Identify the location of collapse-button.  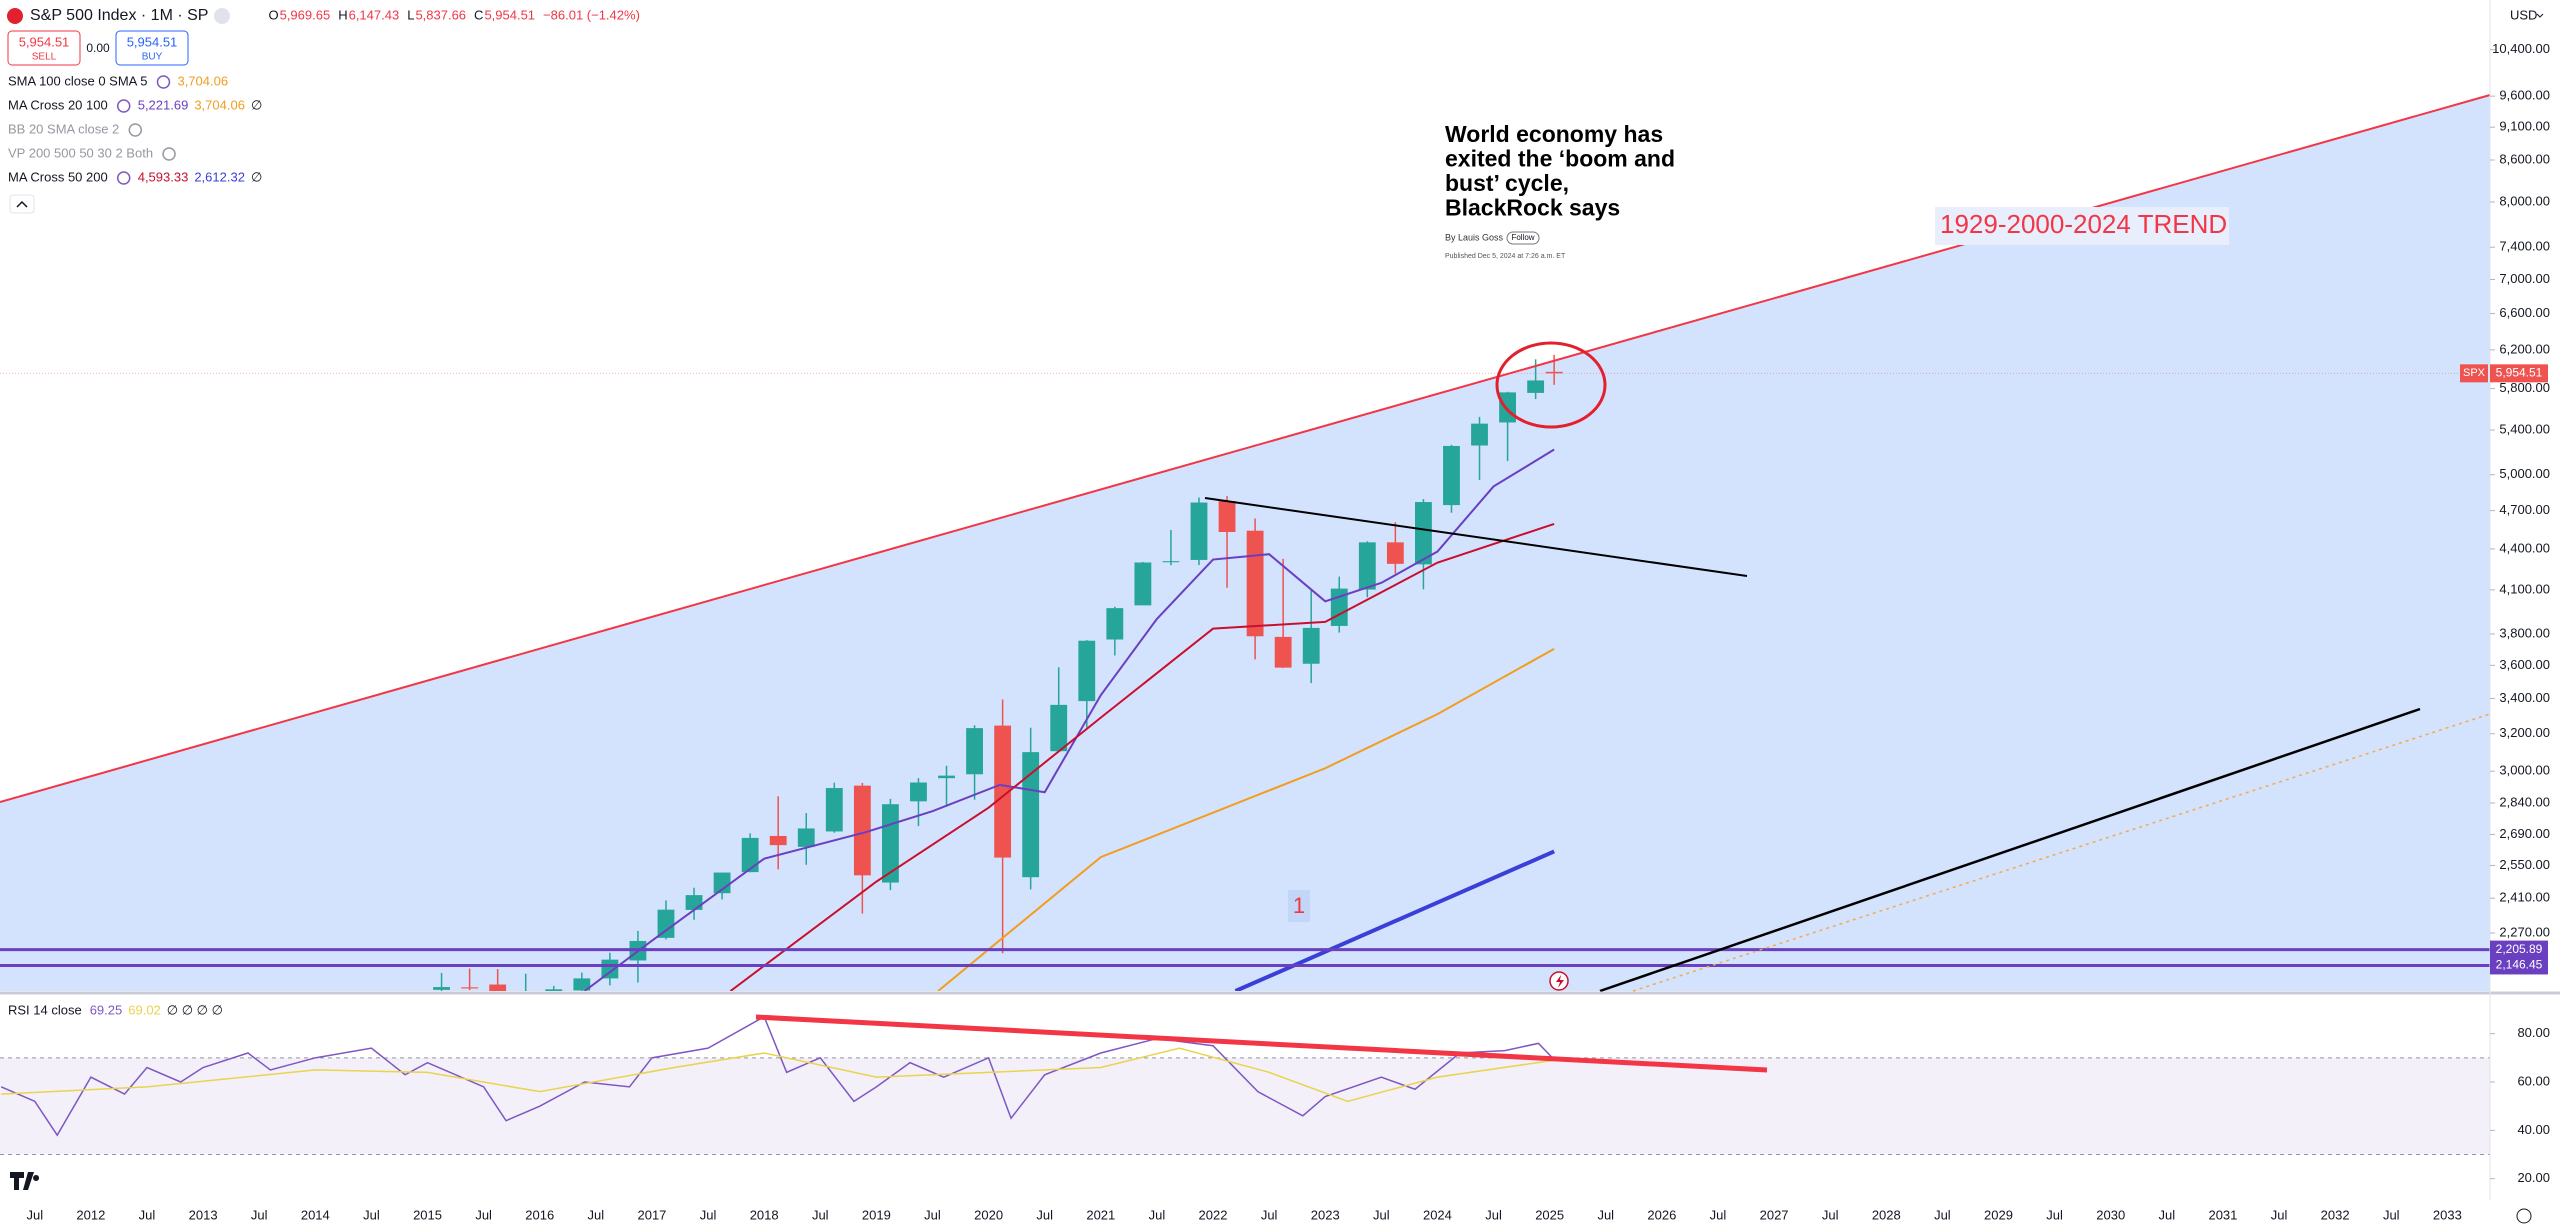
(22, 204).